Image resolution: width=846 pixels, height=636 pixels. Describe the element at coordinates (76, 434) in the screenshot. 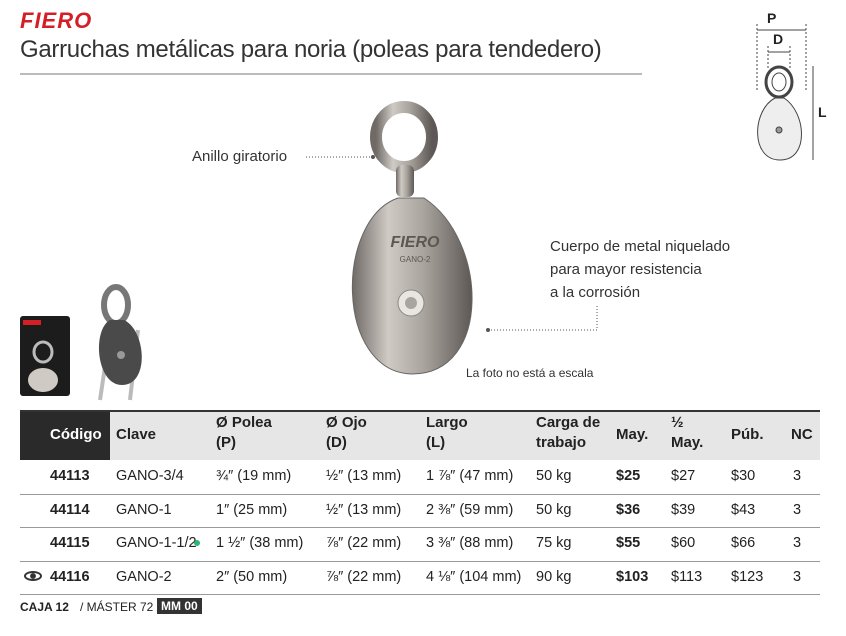

I see `column-header: Código` at that location.